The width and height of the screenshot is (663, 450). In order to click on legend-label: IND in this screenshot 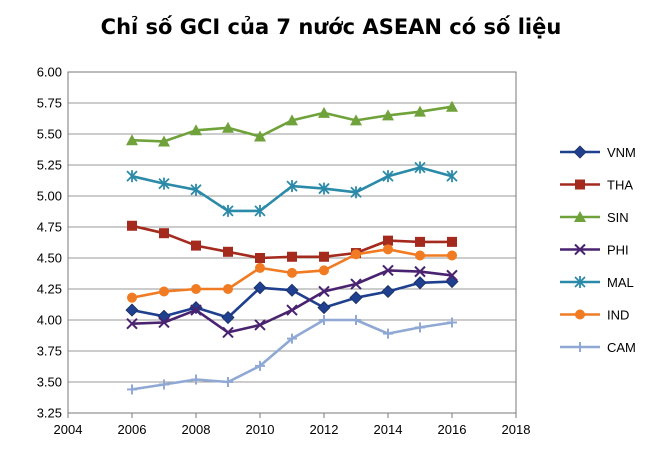, I will do `click(618, 315)`.